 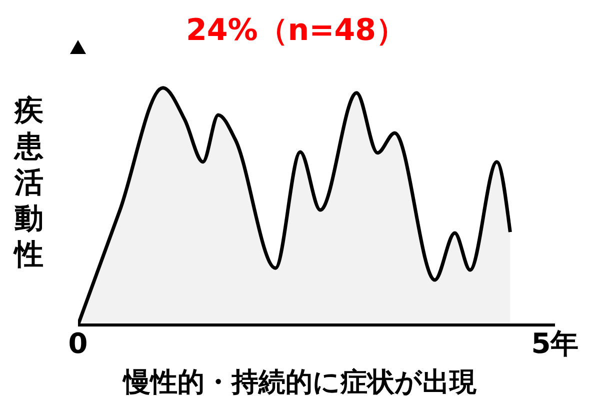 I want to click on x-axis-title: 慢性的・持続的に症状が出現, so click(x=299, y=383).